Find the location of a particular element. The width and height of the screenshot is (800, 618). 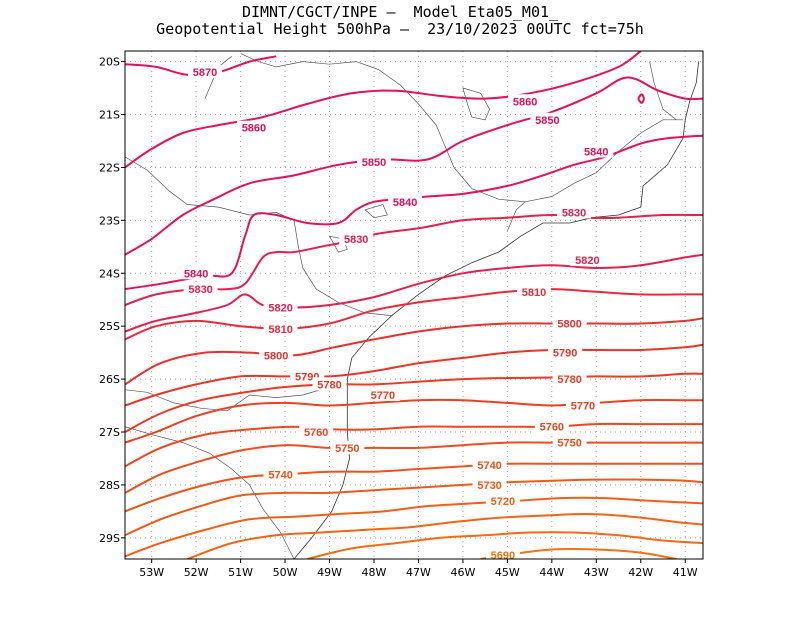

x-tick-label: 43W is located at coordinates (596, 572).